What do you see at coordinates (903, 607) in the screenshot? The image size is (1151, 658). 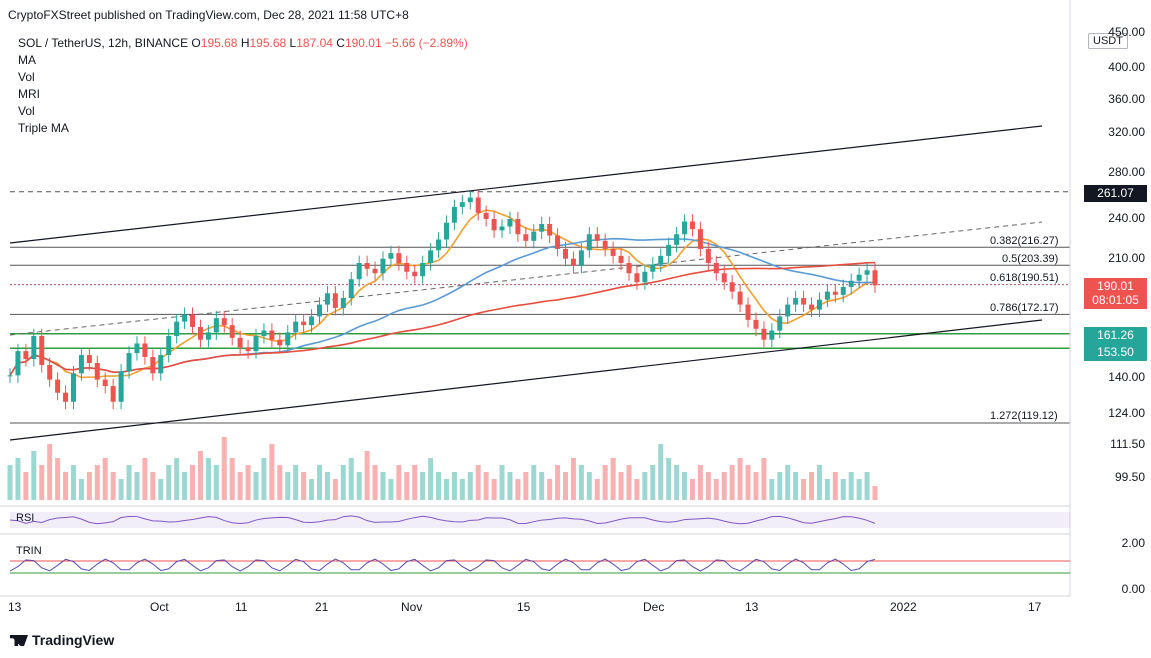 I see `time-tick: 2022` at bounding box center [903, 607].